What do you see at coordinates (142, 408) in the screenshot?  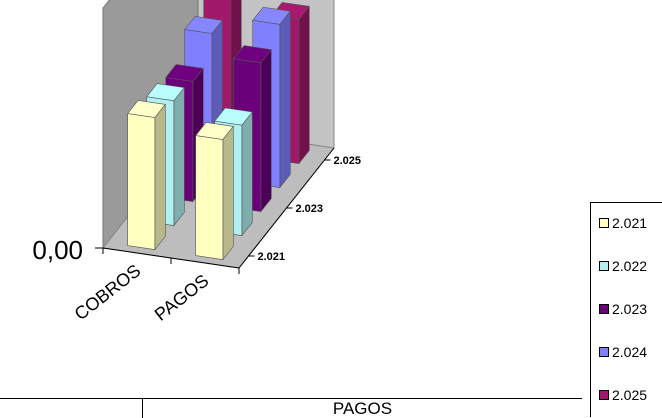 I see `table-divider` at bounding box center [142, 408].